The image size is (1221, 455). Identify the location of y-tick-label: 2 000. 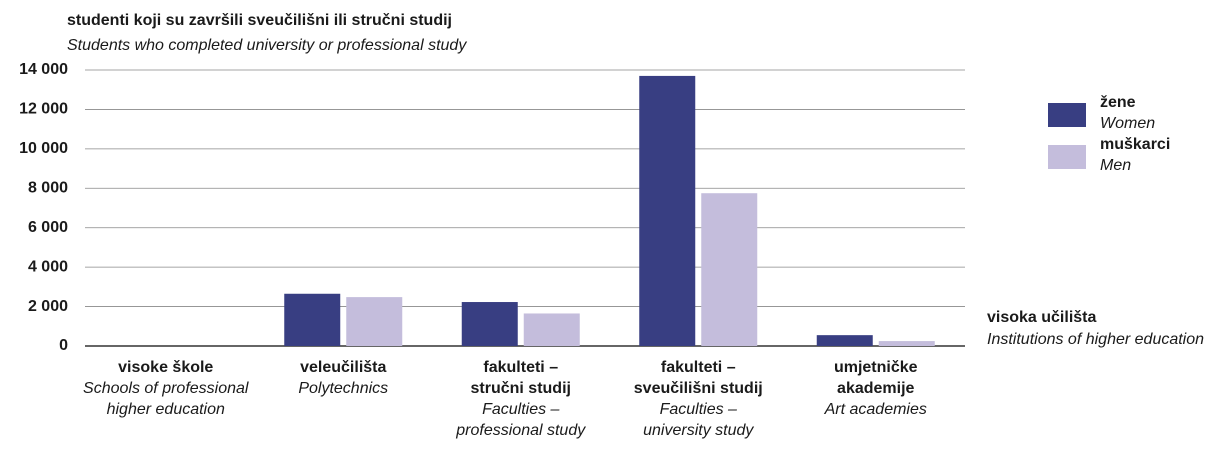
(48, 306).